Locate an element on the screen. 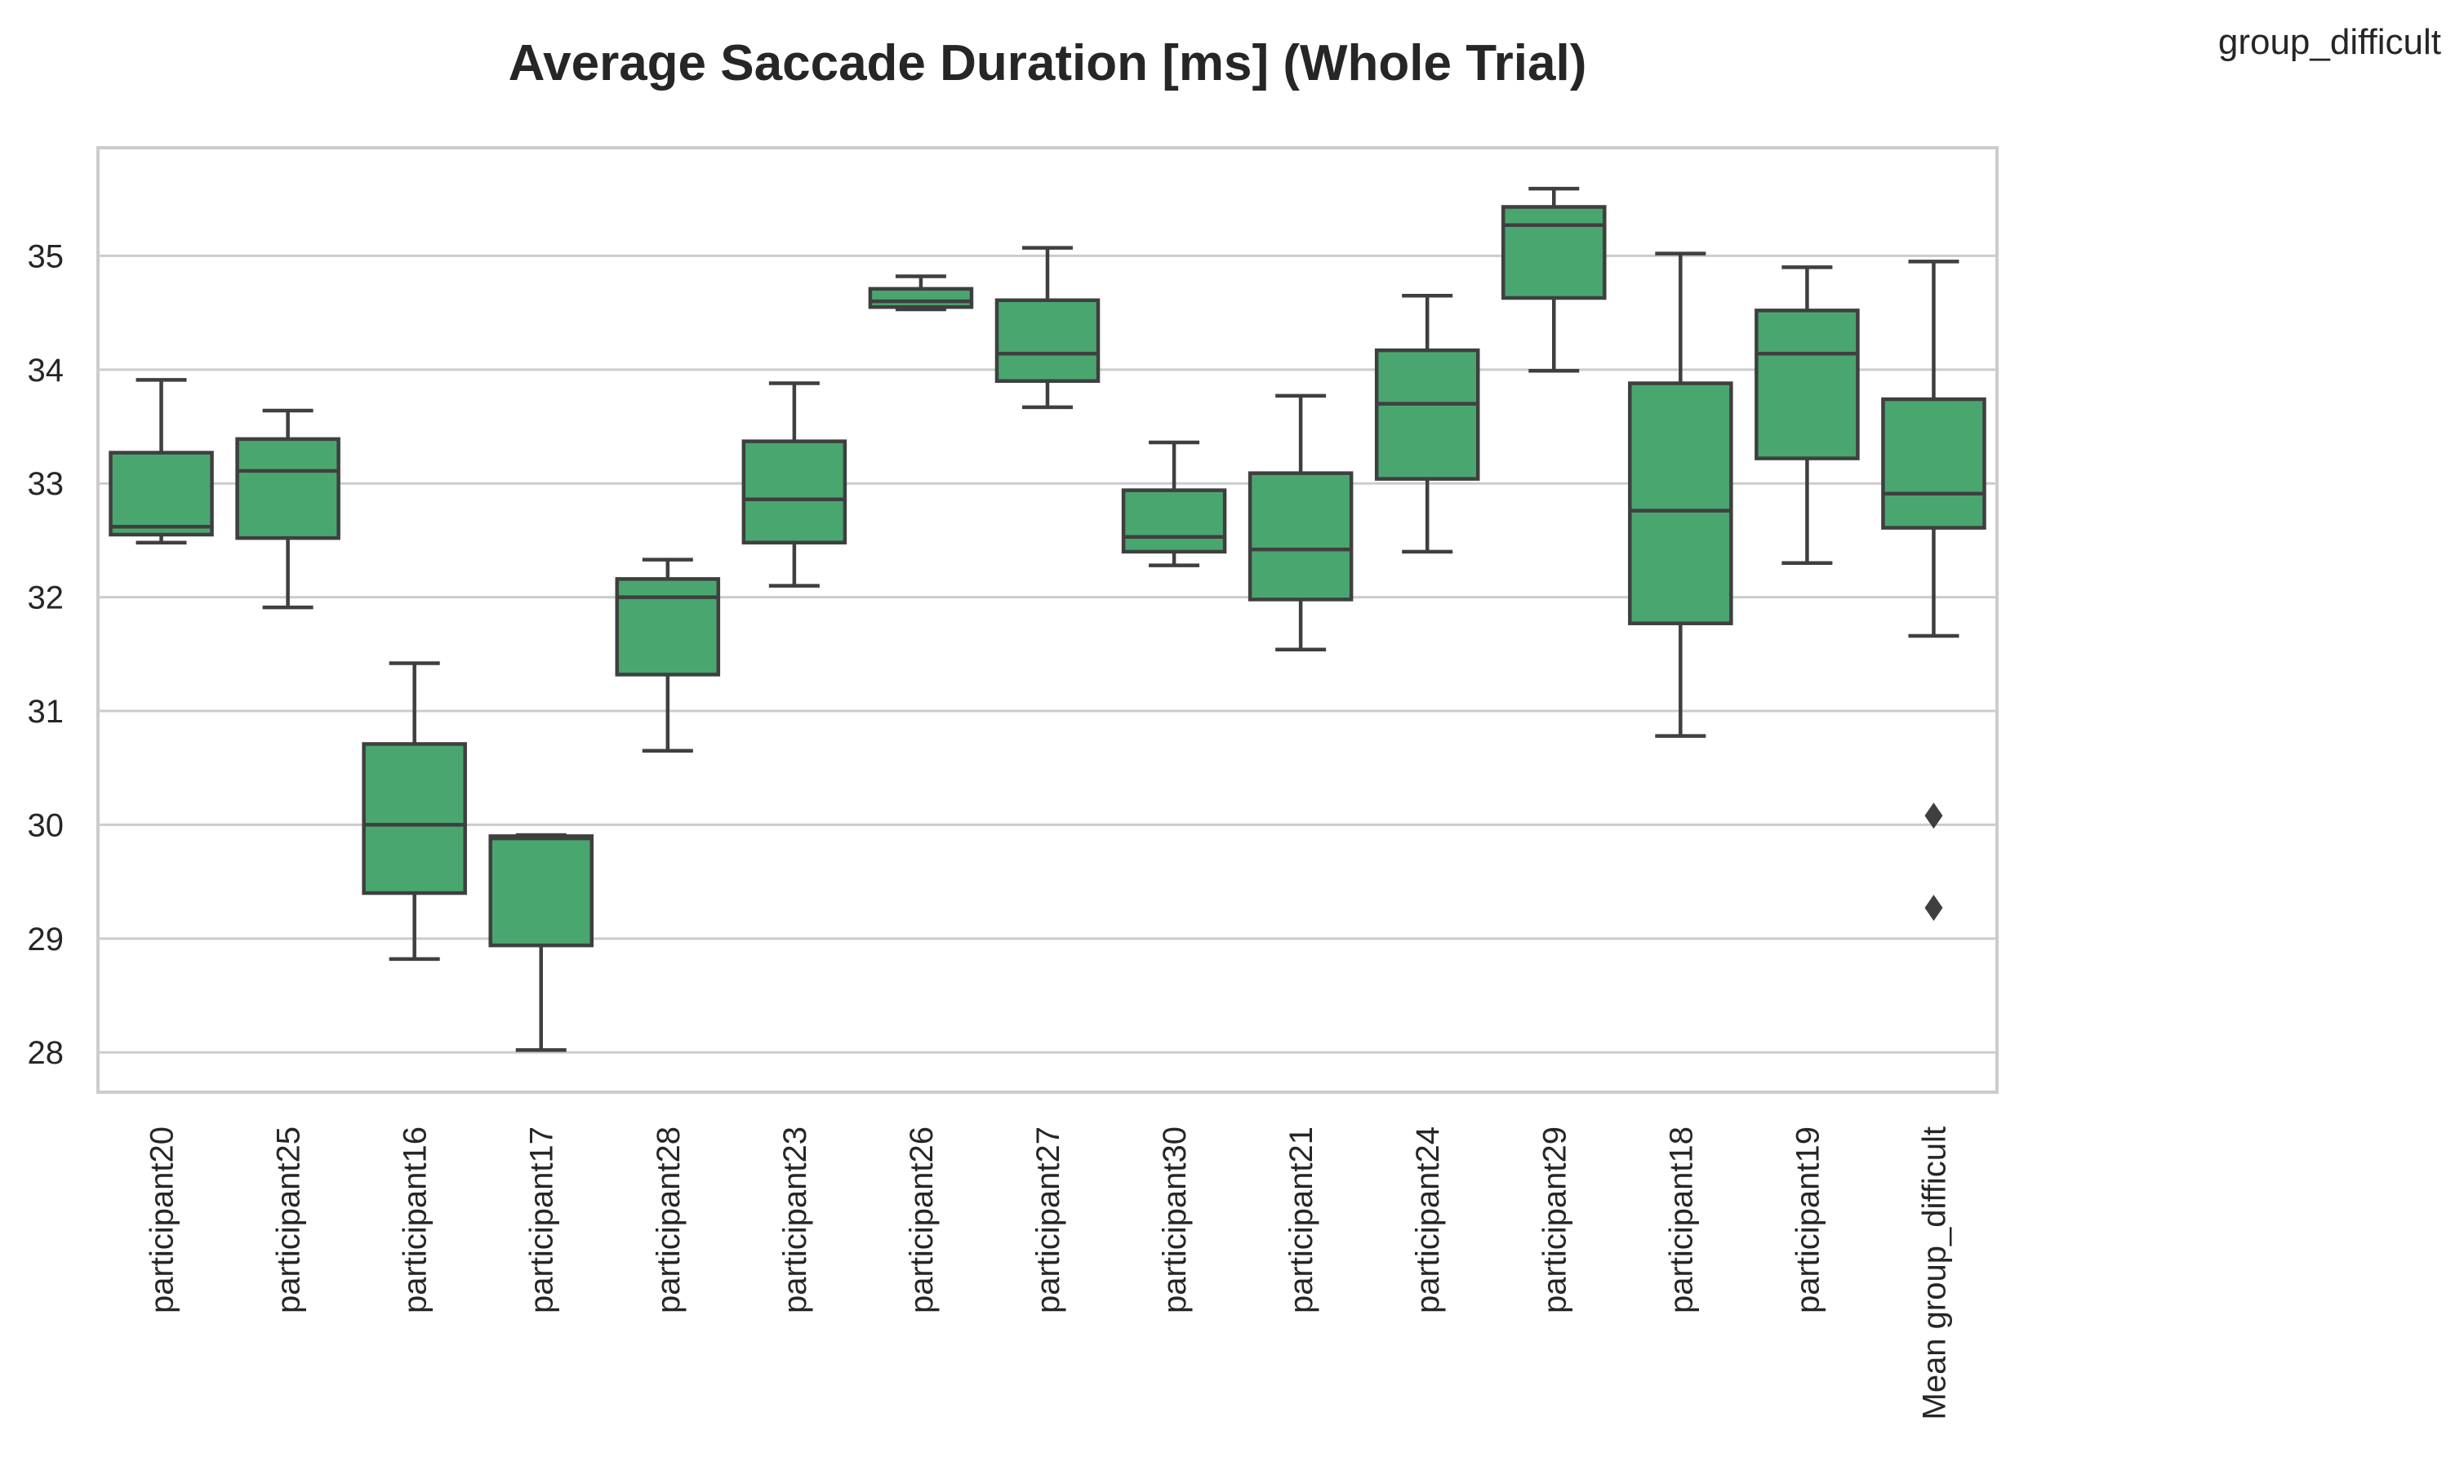  x-tick-label: participant29 is located at coordinates (1554, 1219).